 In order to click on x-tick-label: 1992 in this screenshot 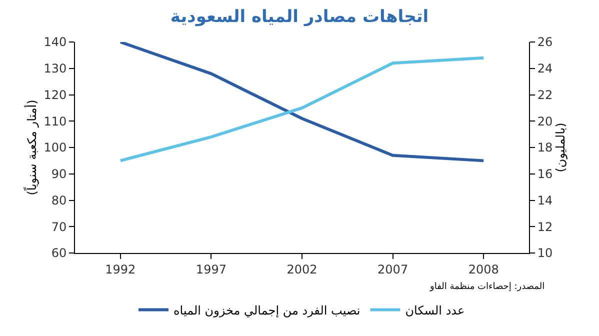, I will do `click(120, 269)`.